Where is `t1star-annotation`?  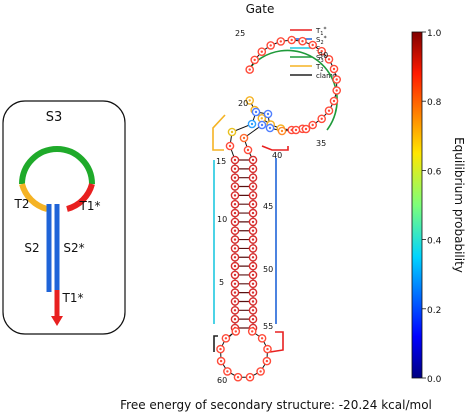 t1star-annotation is located at coordinates (275, 148).